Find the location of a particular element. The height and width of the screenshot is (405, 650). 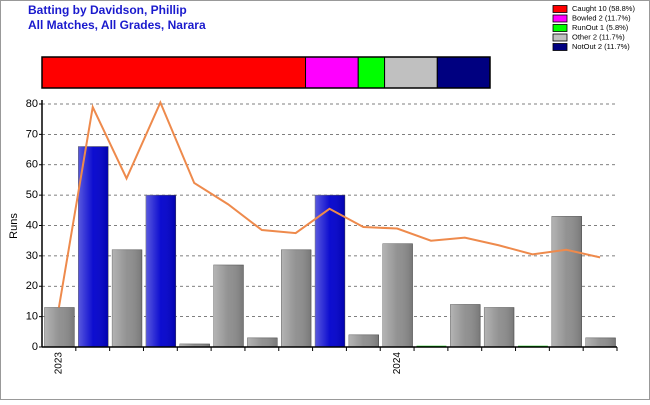

y-tick-label: 70 is located at coordinates (32, 134).